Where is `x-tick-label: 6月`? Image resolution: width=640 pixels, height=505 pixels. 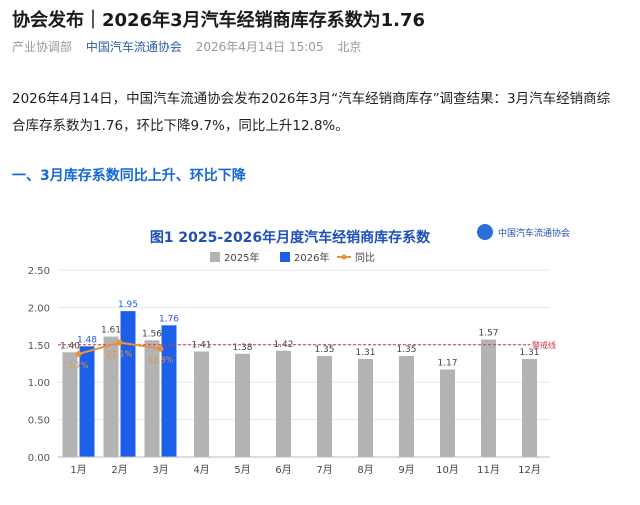
x-tick-label: 6月 is located at coordinates (283, 470).